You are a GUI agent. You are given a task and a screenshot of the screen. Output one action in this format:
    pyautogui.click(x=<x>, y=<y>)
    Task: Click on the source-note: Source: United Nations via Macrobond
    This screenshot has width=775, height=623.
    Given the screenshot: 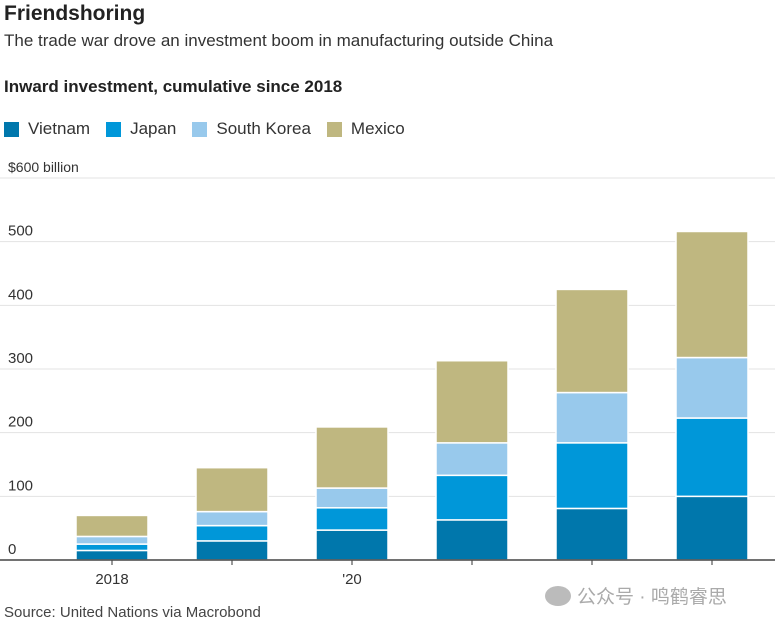 What is the action you would take?
    pyautogui.click(x=132, y=612)
    